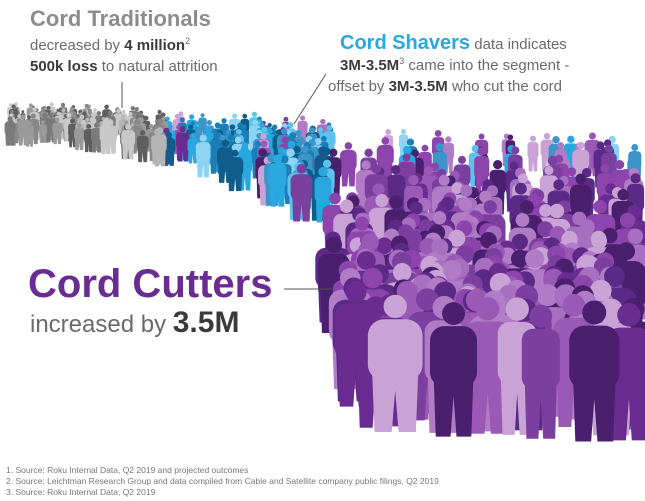 This screenshot has height=501, width=645. I want to click on traditionals-line: 500k loss to natural attrition, so click(124, 66).